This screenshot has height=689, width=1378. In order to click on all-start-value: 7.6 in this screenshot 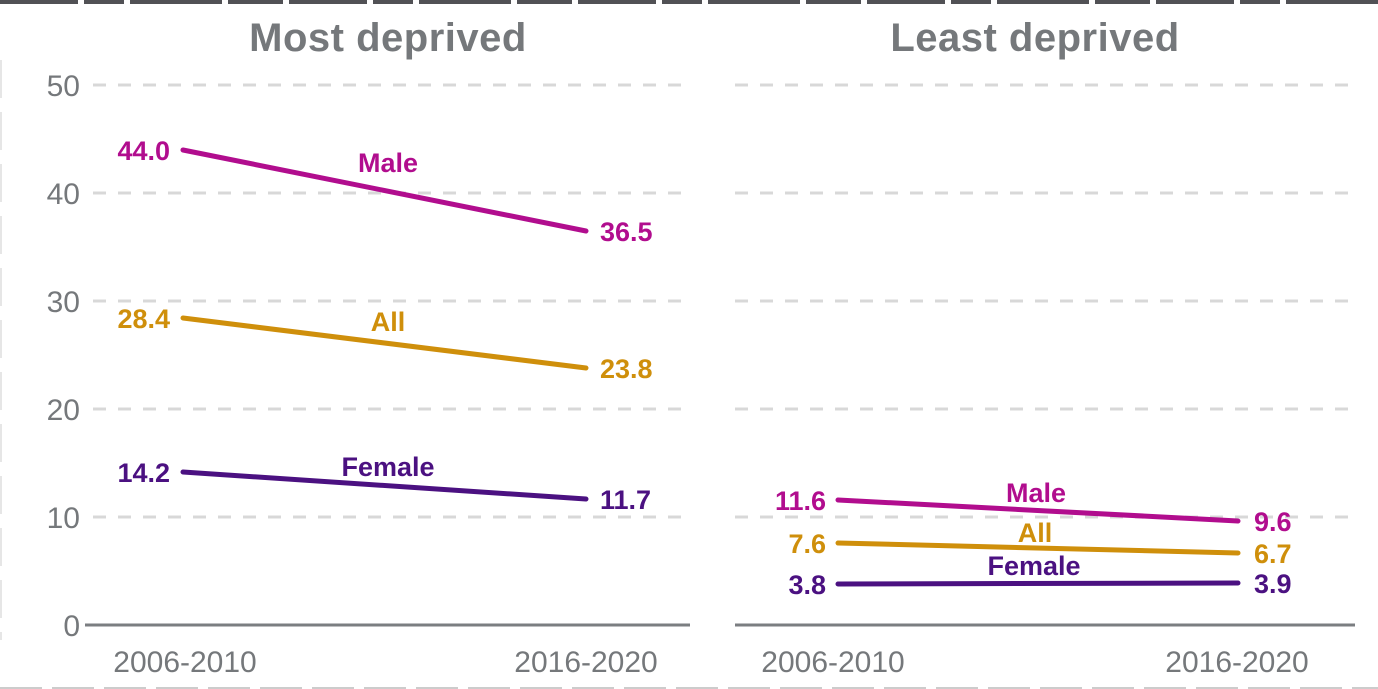, I will do `click(807, 544)`.